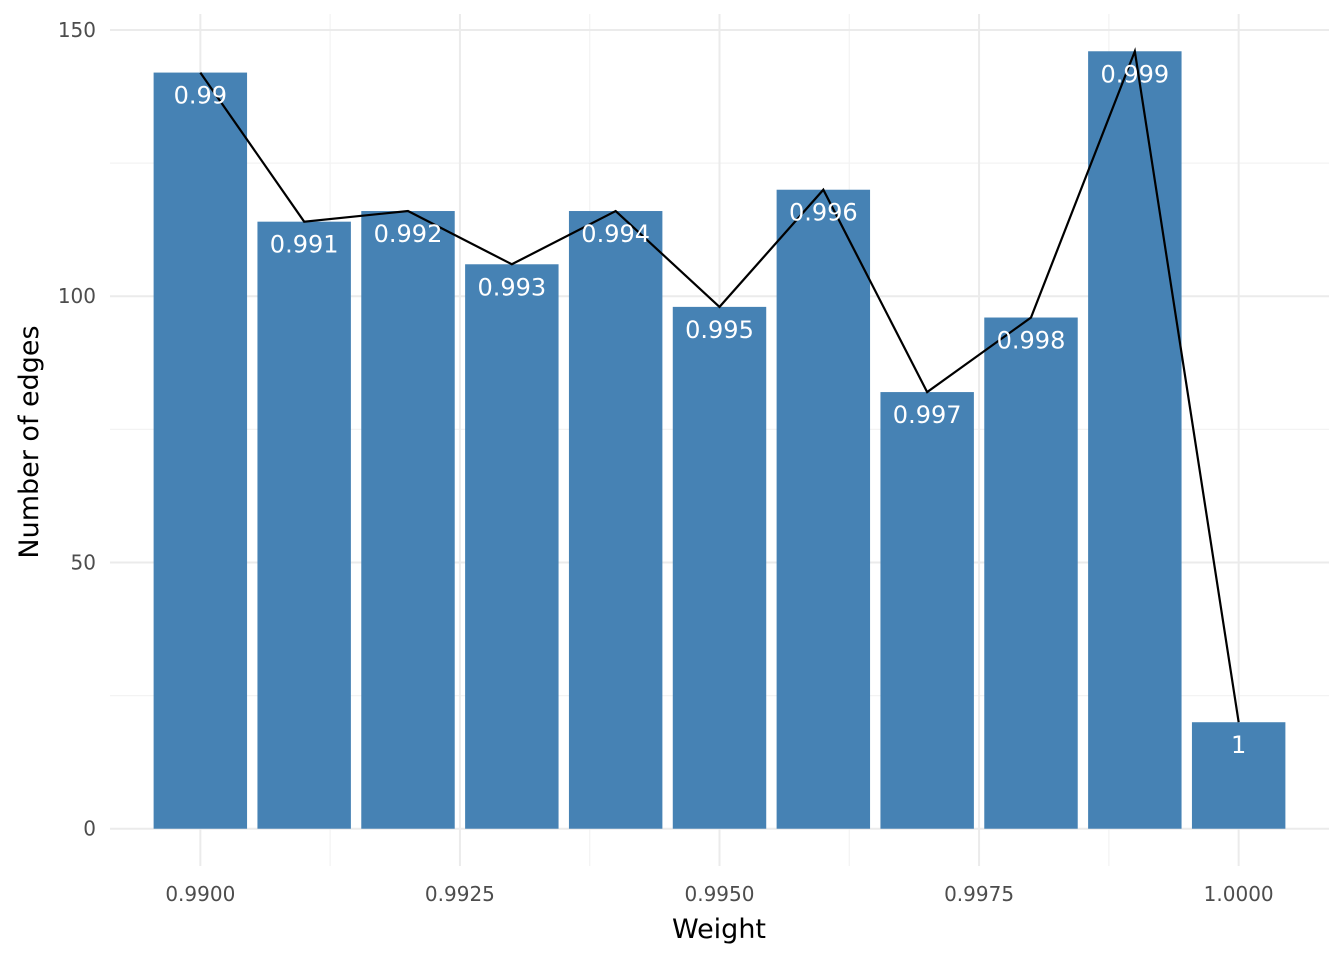 This screenshot has height=960, width=1344. What do you see at coordinates (1134, 74) in the screenshot?
I see `bar-value-label: 0.999` at bounding box center [1134, 74].